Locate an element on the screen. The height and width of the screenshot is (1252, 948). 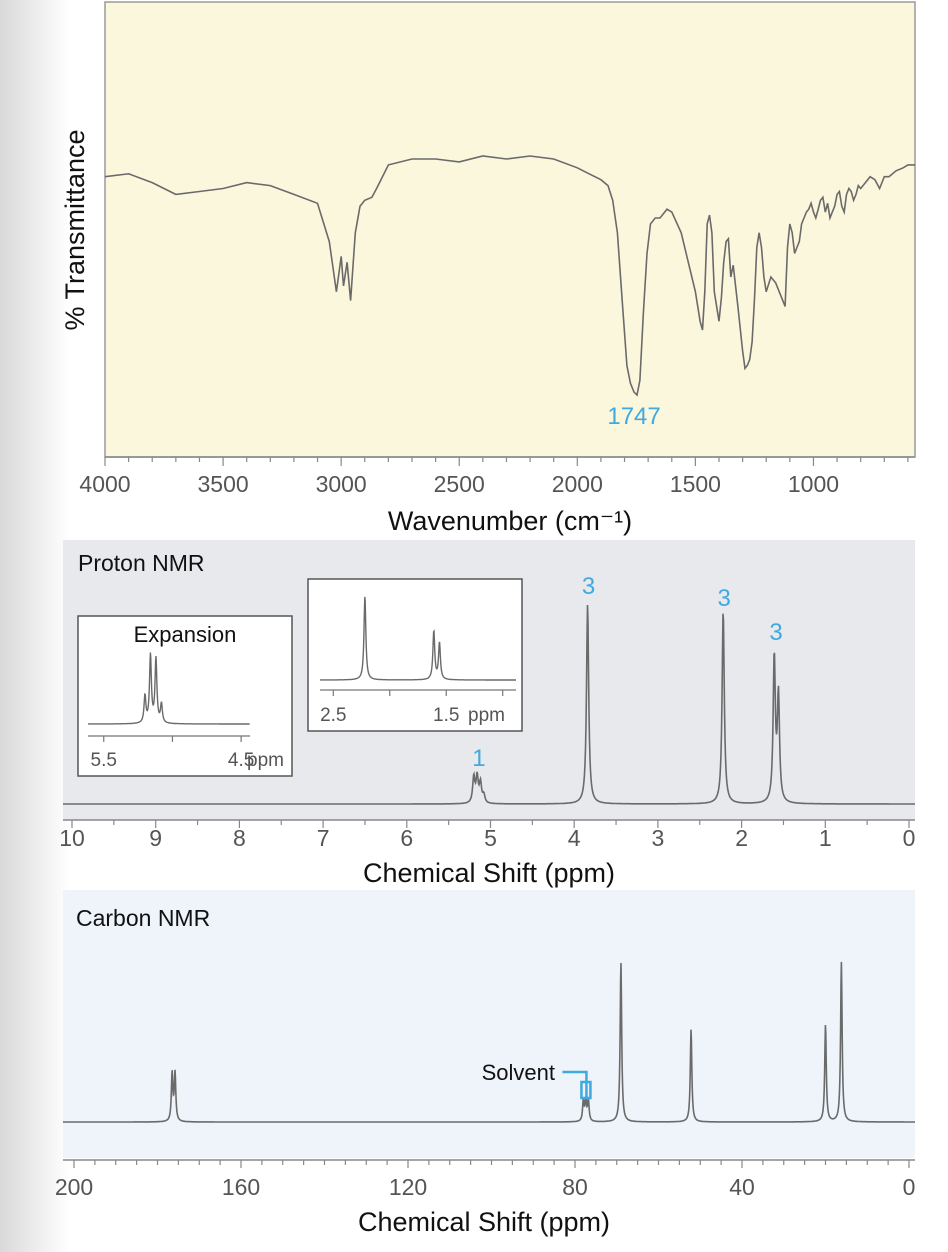
ir-y-axis-title: % Transmittance is located at coordinates (75, 229).